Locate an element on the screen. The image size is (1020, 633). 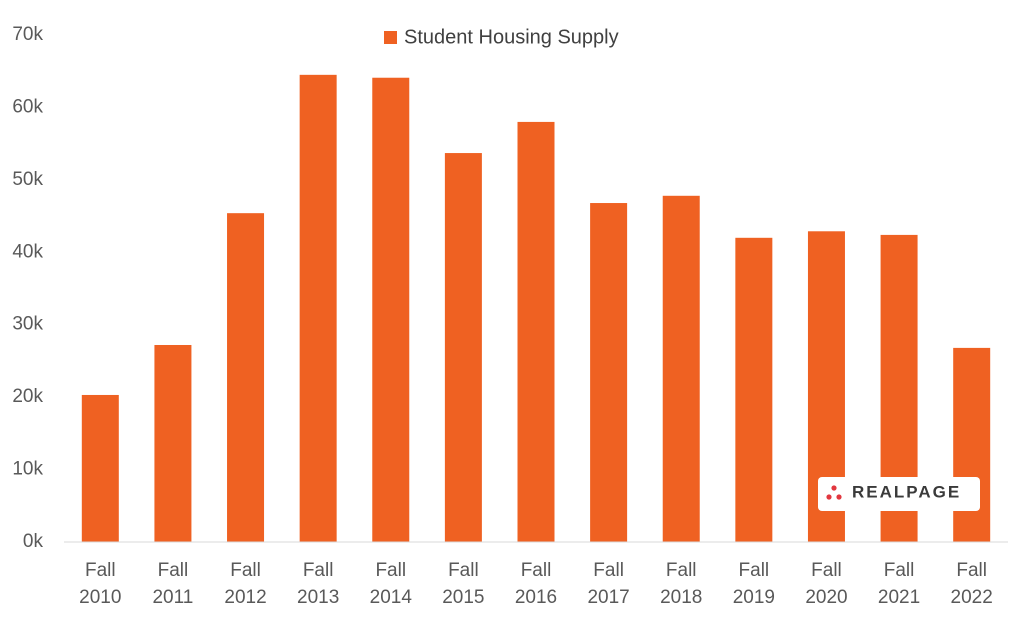
x-tick-label: Fall 2017 is located at coordinates (608, 584).